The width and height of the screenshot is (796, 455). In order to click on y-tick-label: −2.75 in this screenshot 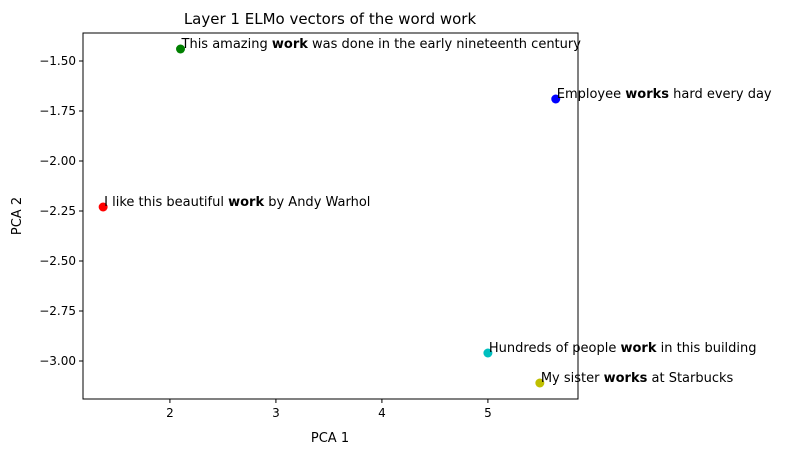, I will do `click(57, 311)`.